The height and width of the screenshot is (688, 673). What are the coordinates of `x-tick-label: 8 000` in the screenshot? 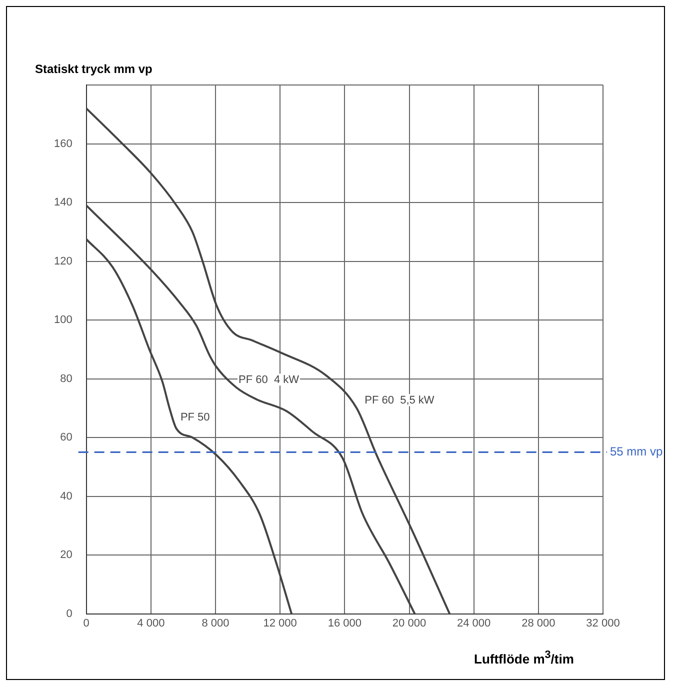 It's located at (216, 623).